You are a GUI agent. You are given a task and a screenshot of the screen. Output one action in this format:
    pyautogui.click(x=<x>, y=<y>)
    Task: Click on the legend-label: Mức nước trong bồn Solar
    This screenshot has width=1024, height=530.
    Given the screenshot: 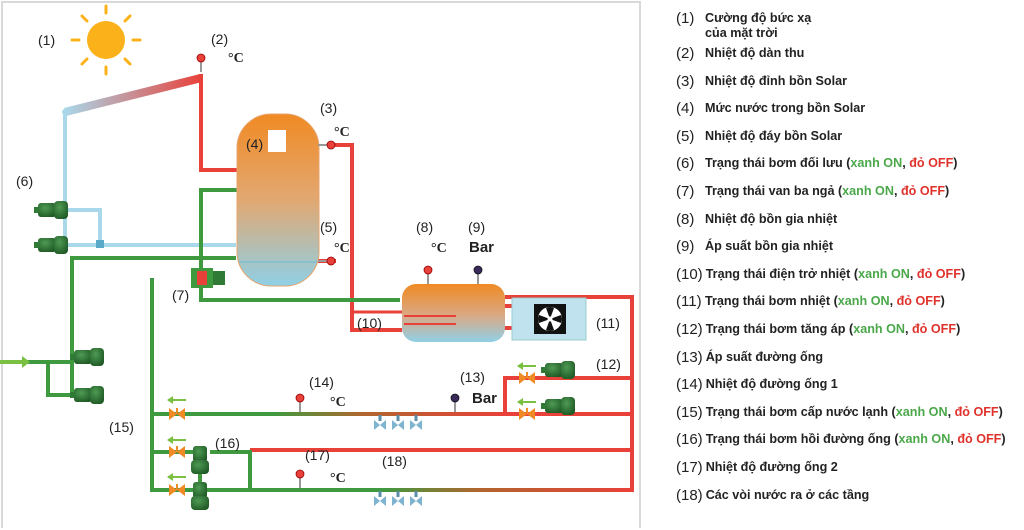 What is the action you would take?
    pyautogui.click(x=785, y=108)
    